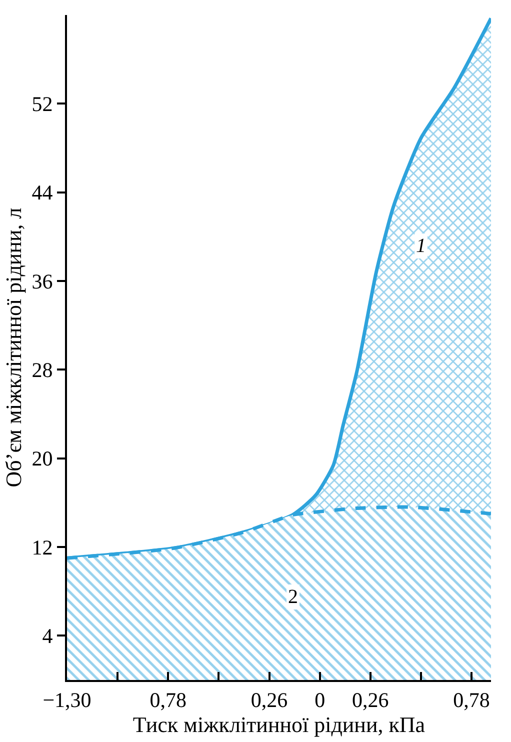 The width and height of the screenshot is (511, 742). What do you see at coordinates (42, 458) in the screenshot?
I see `y-tick-label: 20` at bounding box center [42, 458].